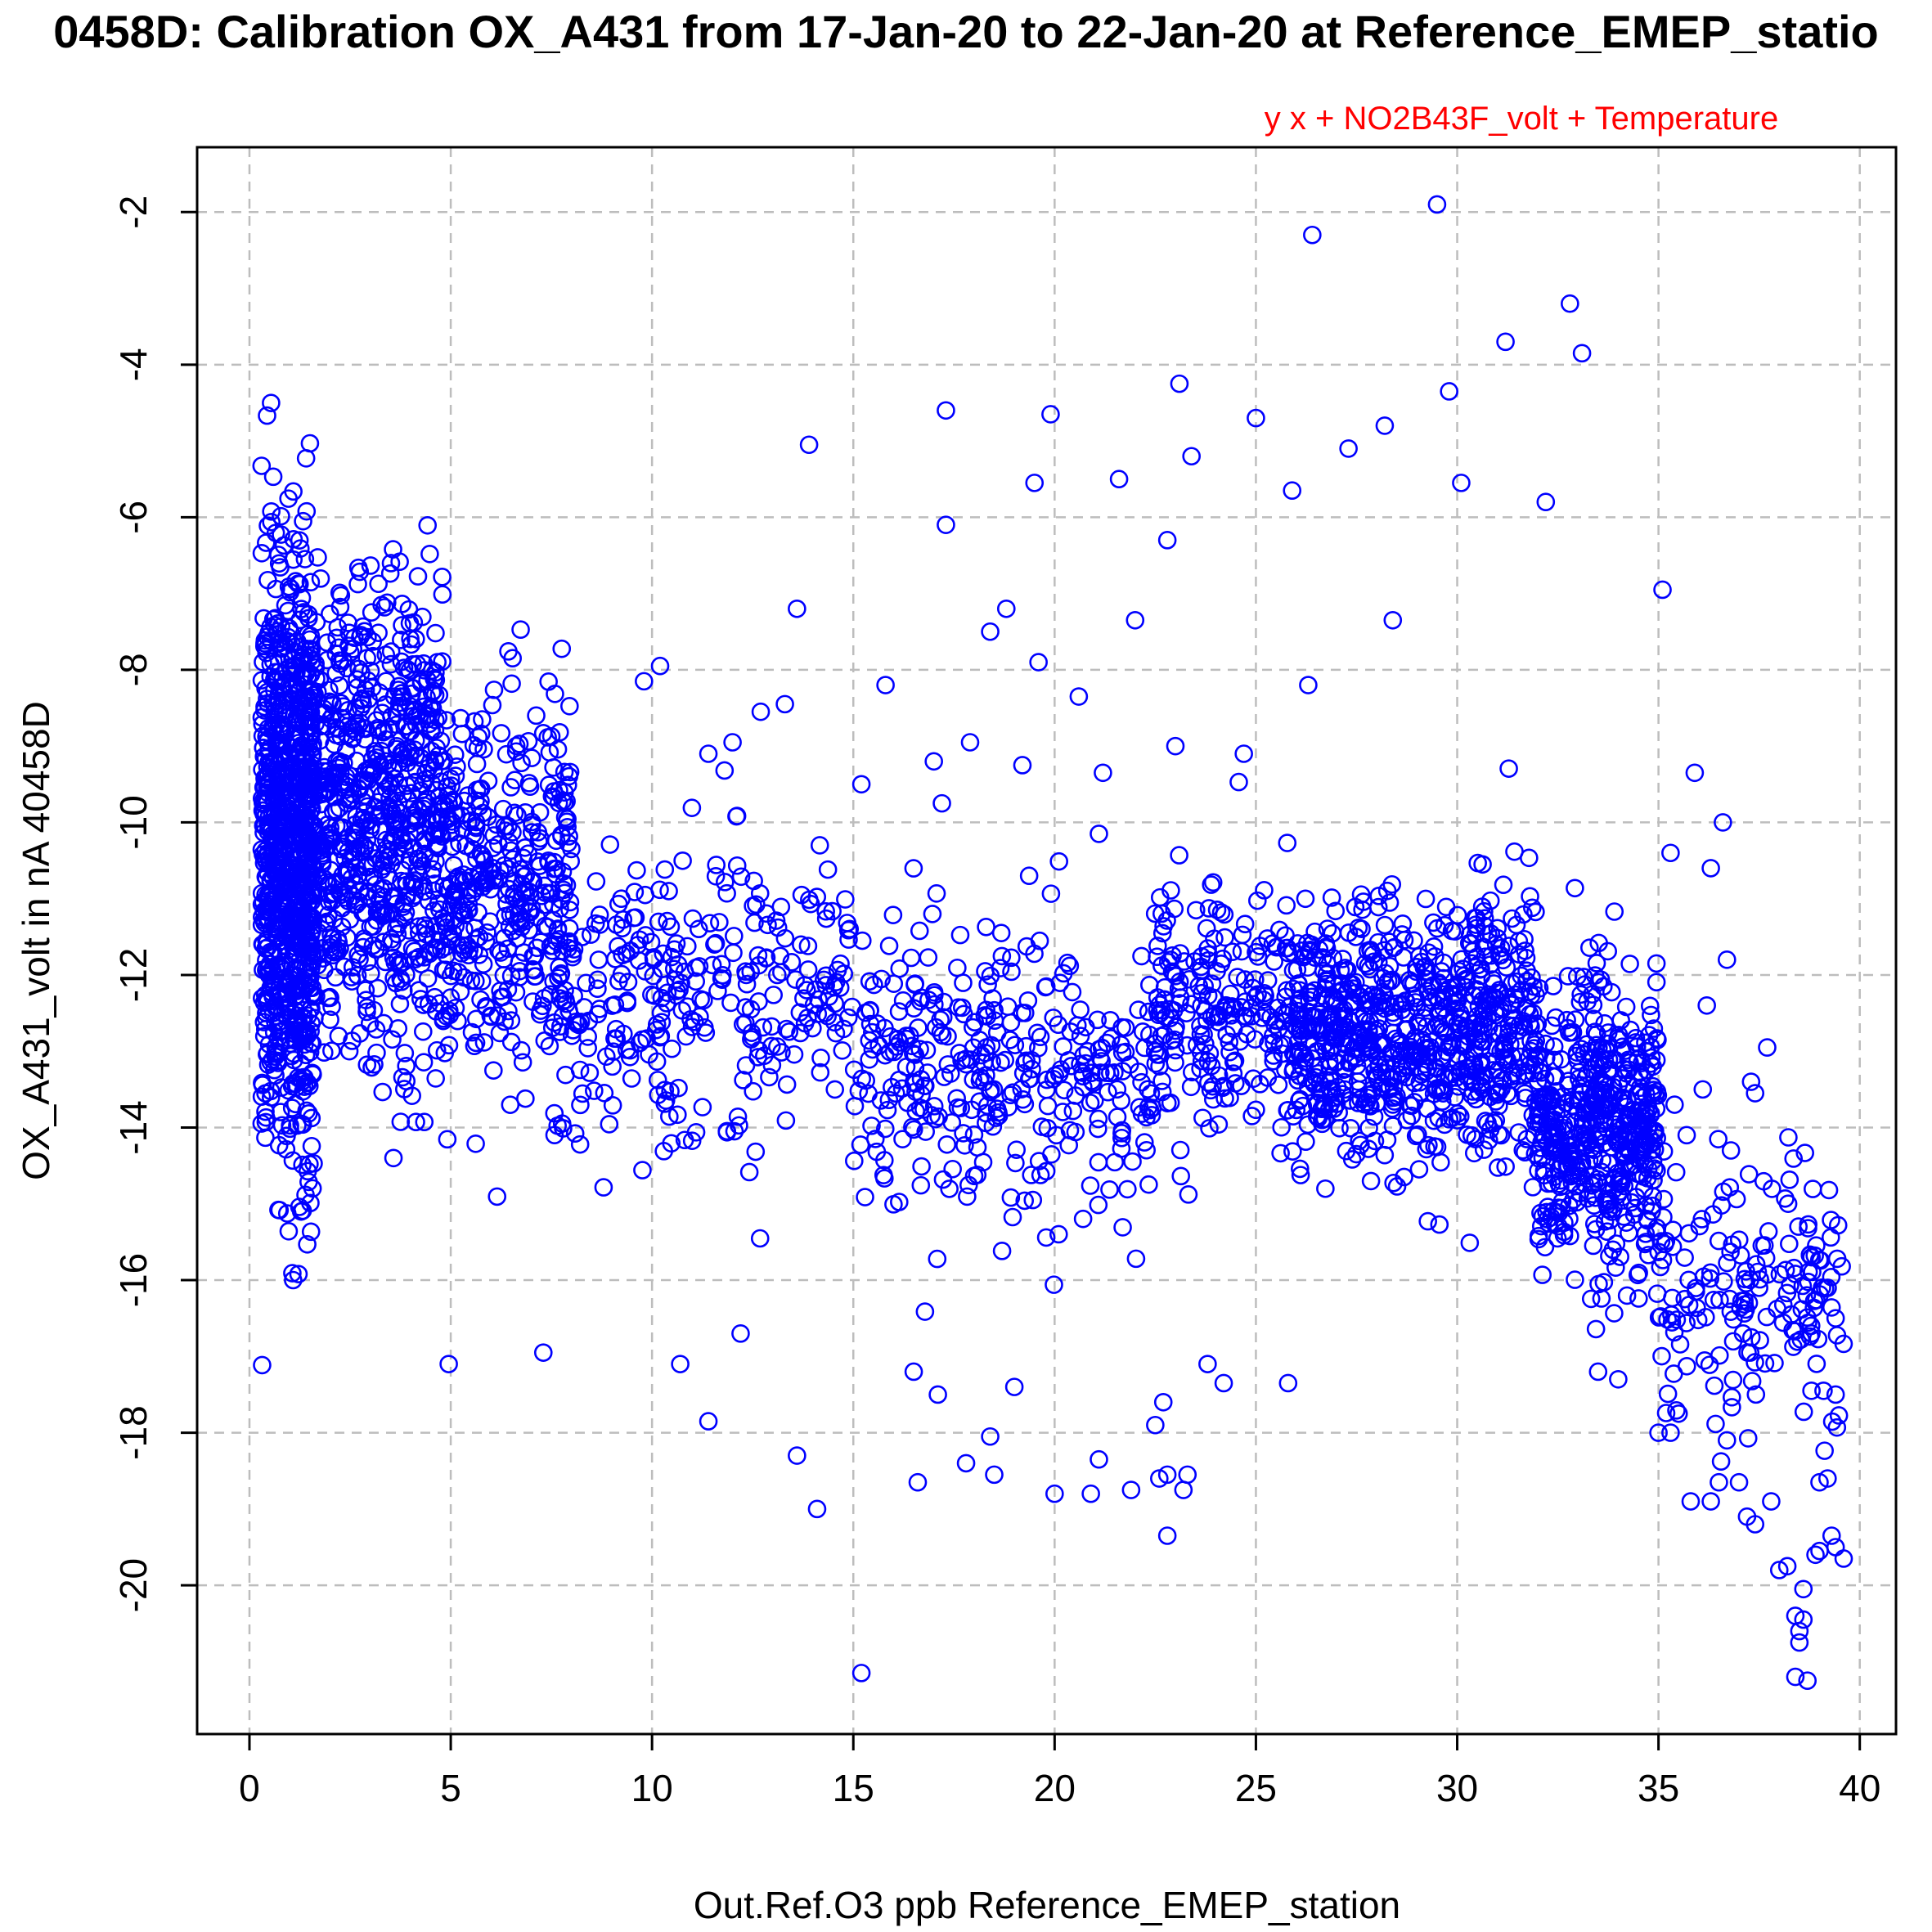 The height and width of the screenshot is (1932, 1932). Describe the element at coordinates (134, 670) in the screenshot. I see `y-tick-label: -8` at that location.